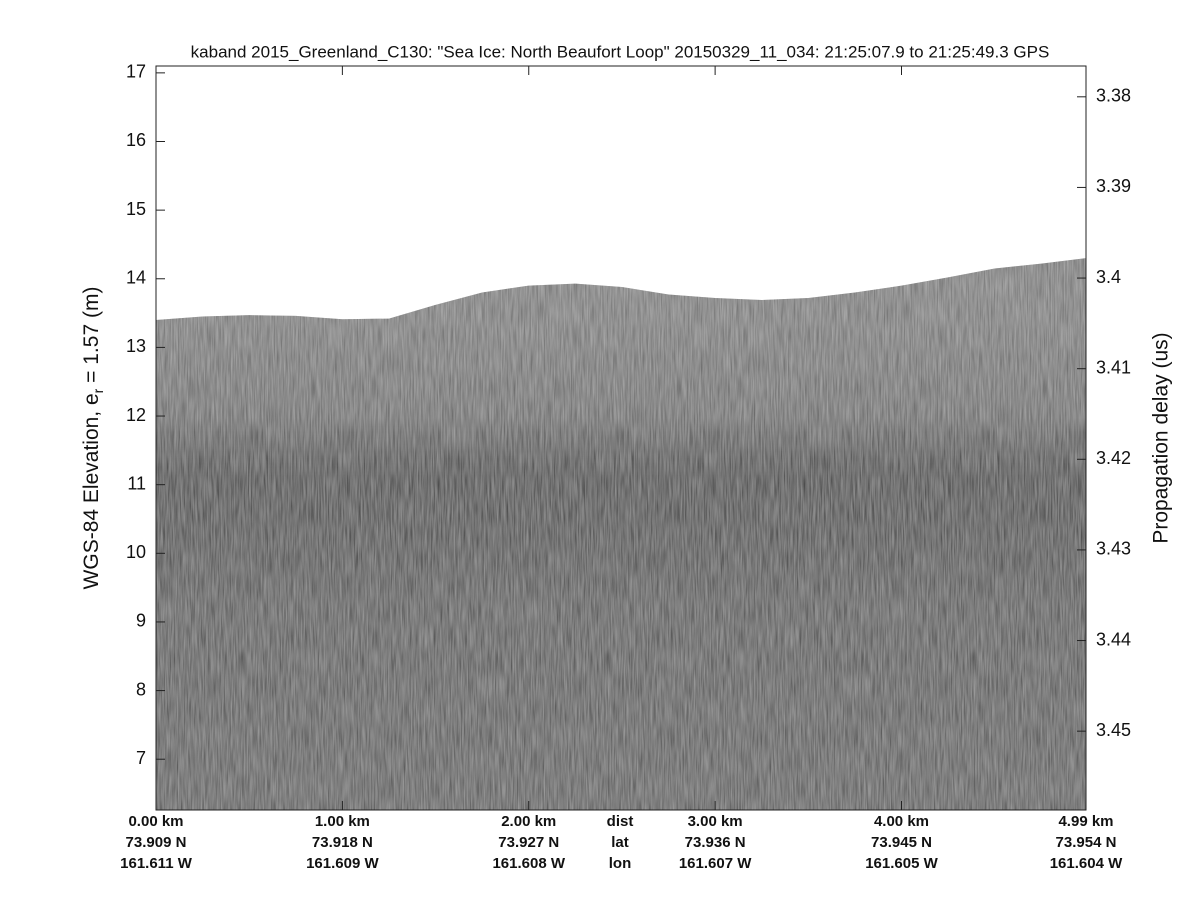 Image resolution: width=1200 pixels, height=900 pixels. Describe the element at coordinates (620, 821) in the screenshot. I see `row-name: dist` at that location.